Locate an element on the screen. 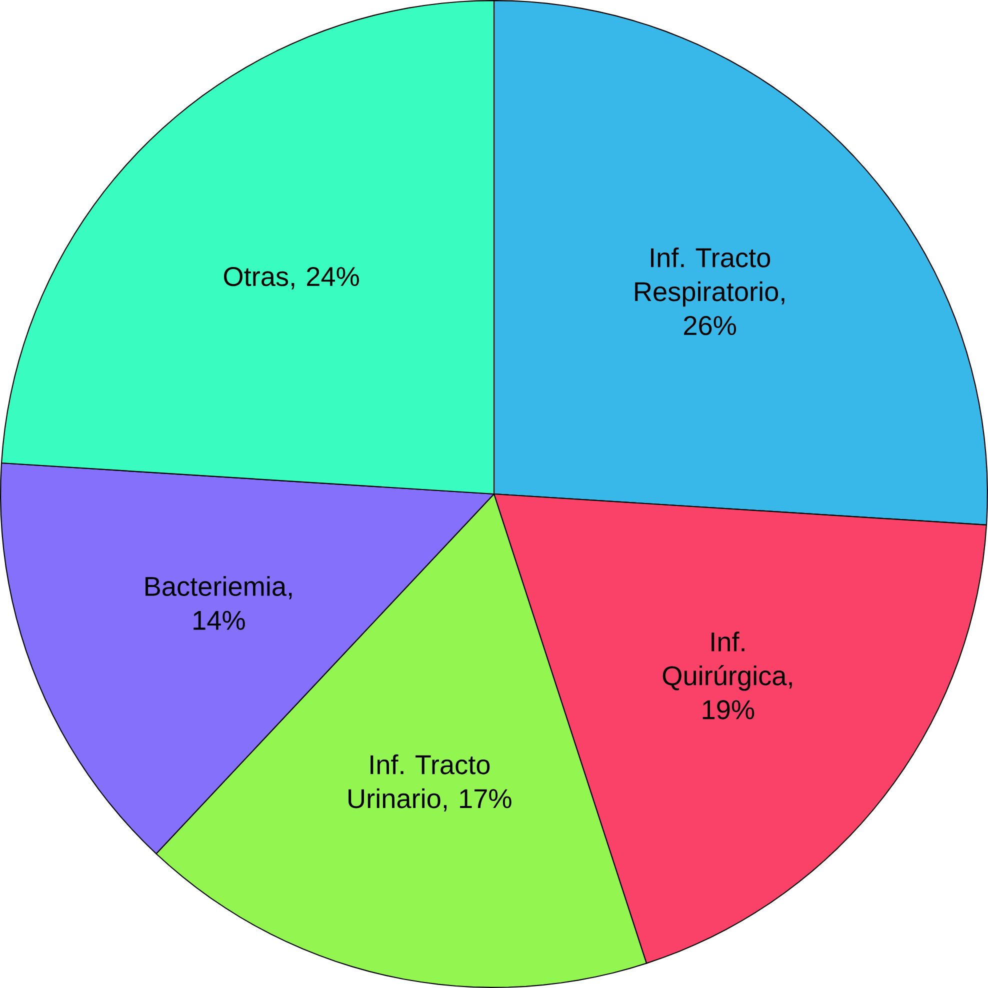 The width and height of the screenshot is (988, 988). data-label: Inf. Quirúrgica, 19% is located at coordinates (727, 676).